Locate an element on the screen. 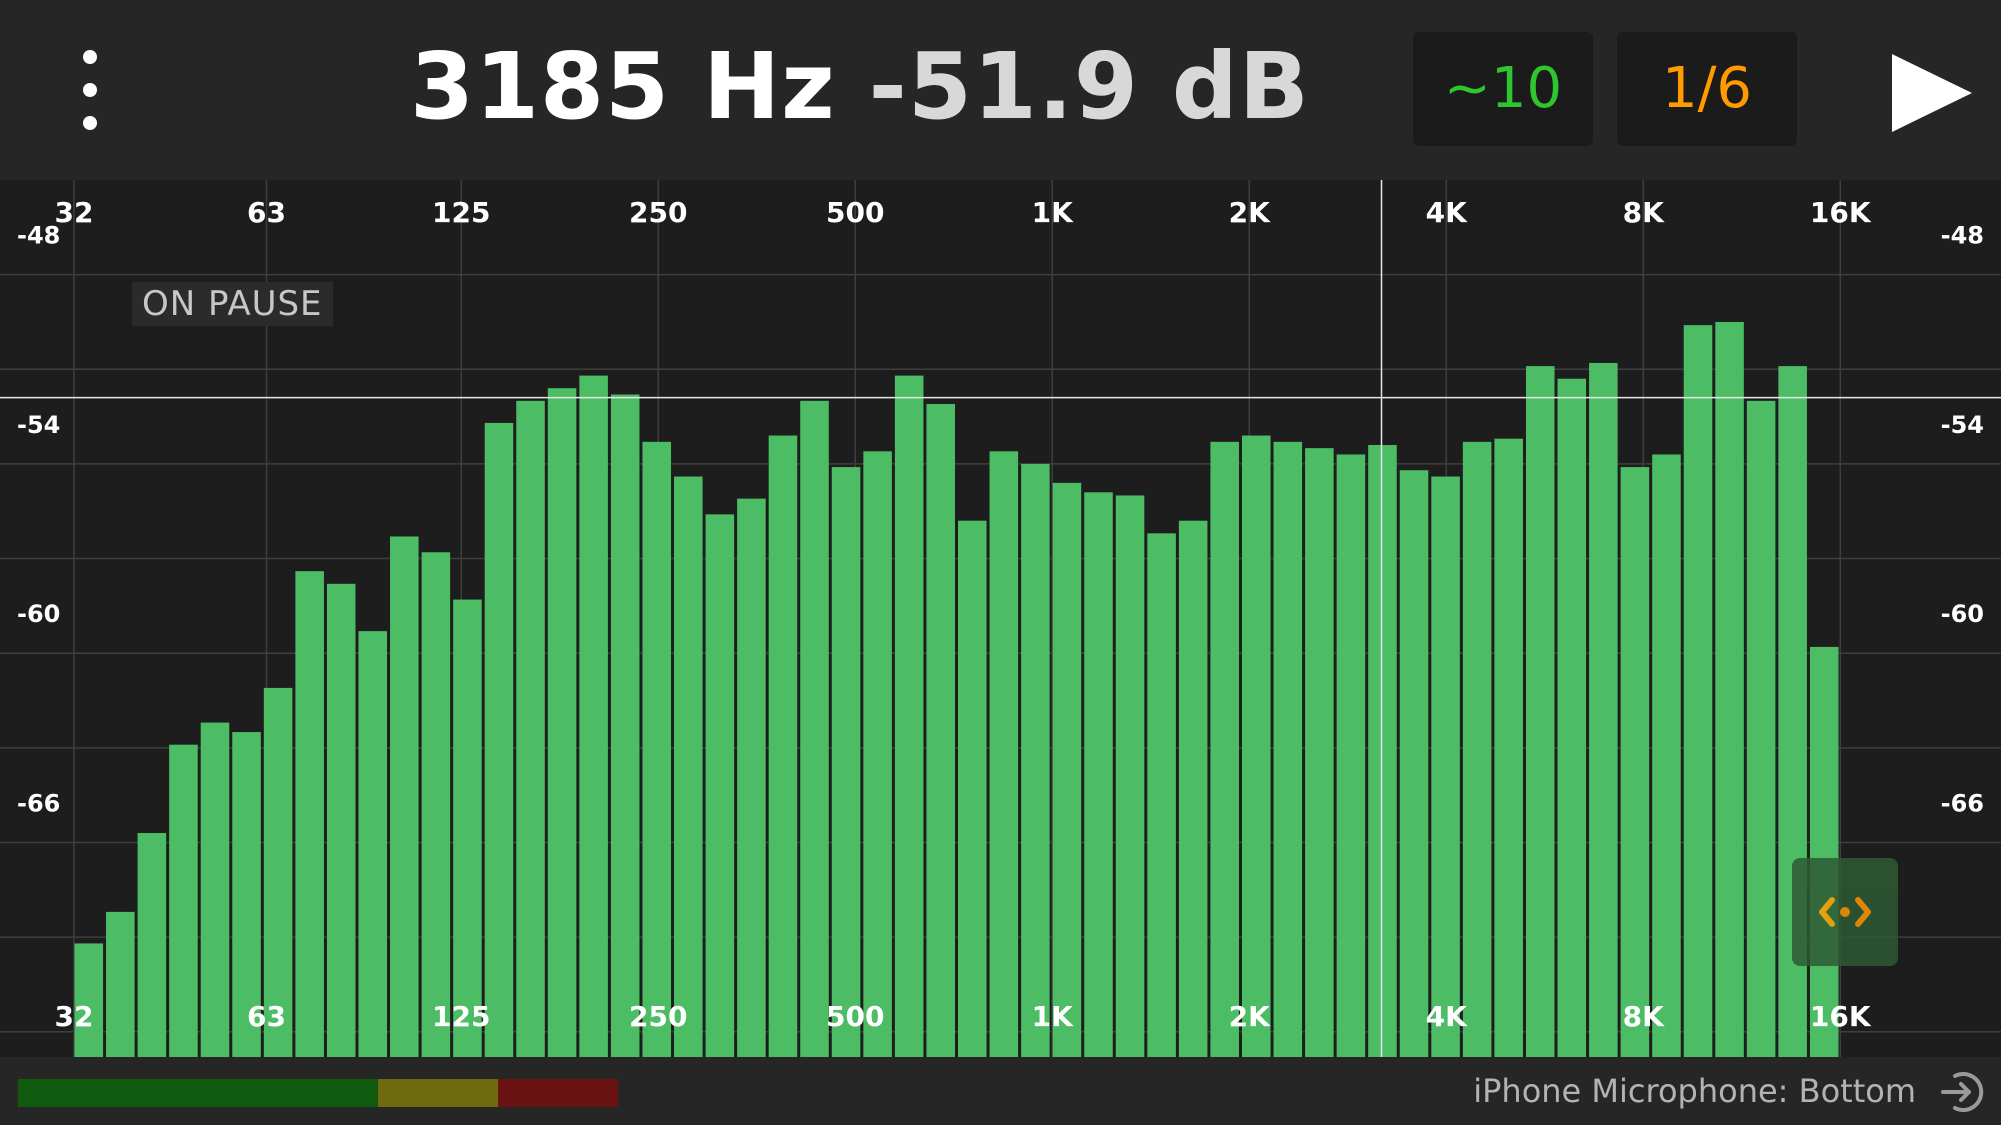  play-icon is located at coordinates (1930, 93).